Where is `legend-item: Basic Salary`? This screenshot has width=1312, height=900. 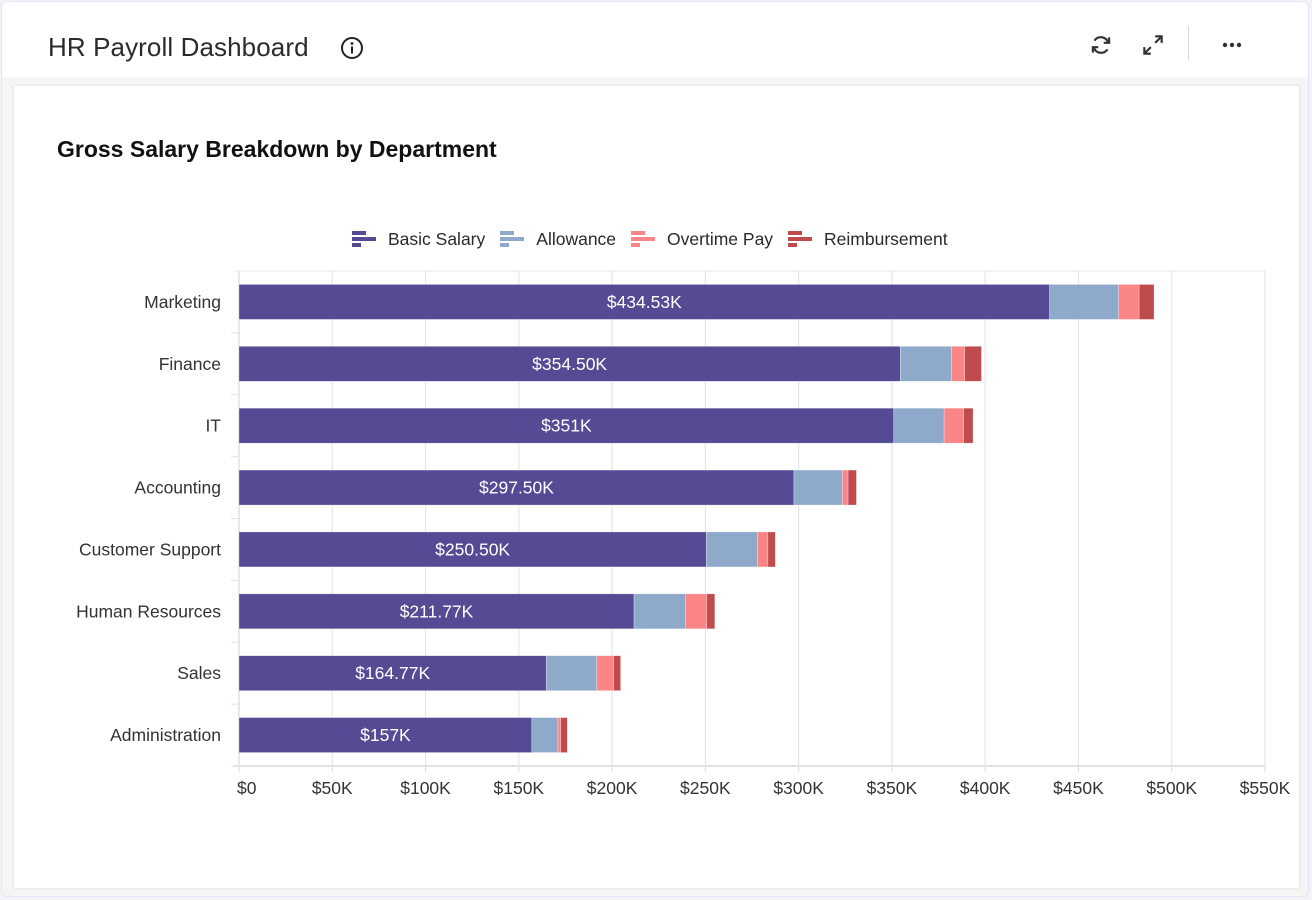 legend-item: Basic Salary is located at coordinates (418, 239).